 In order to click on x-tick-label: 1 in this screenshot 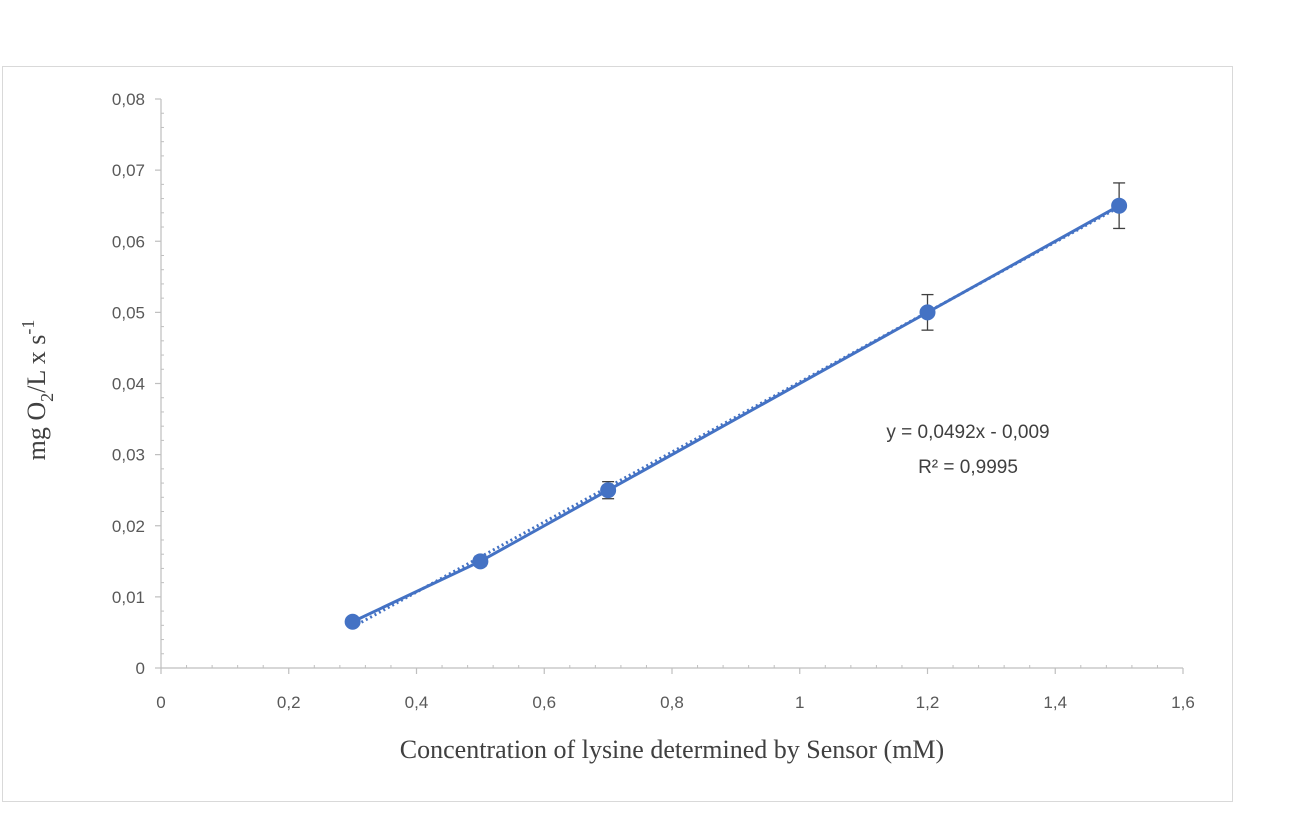, I will do `click(799, 702)`.